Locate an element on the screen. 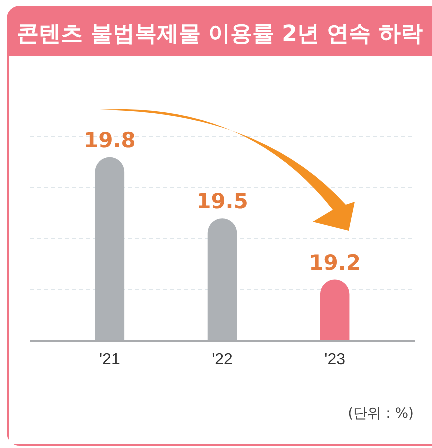 The height and width of the screenshot is (448, 432). x-tick-label: '21 is located at coordinates (109, 359).